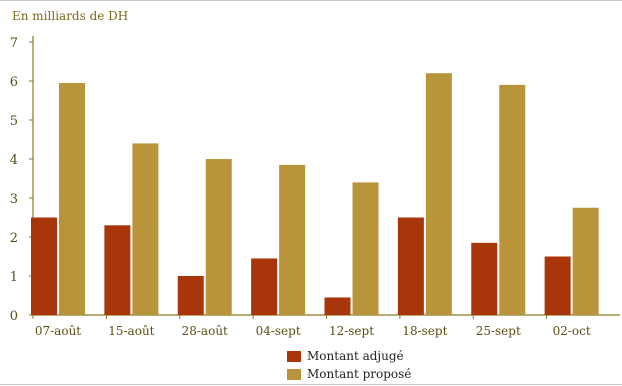  I want to click on y-tick-label: 5, so click(14, 121).